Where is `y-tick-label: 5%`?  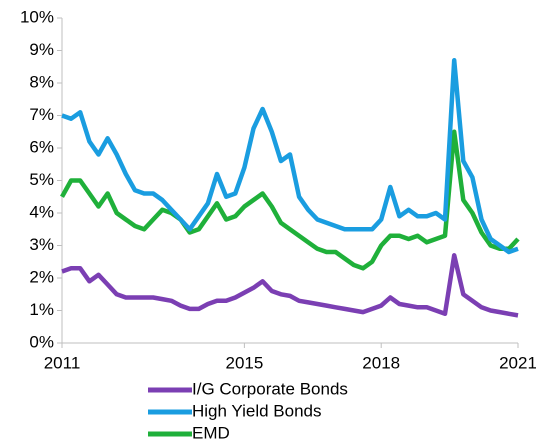 y-tick-label: 5% is located at coordinates (41, 179).